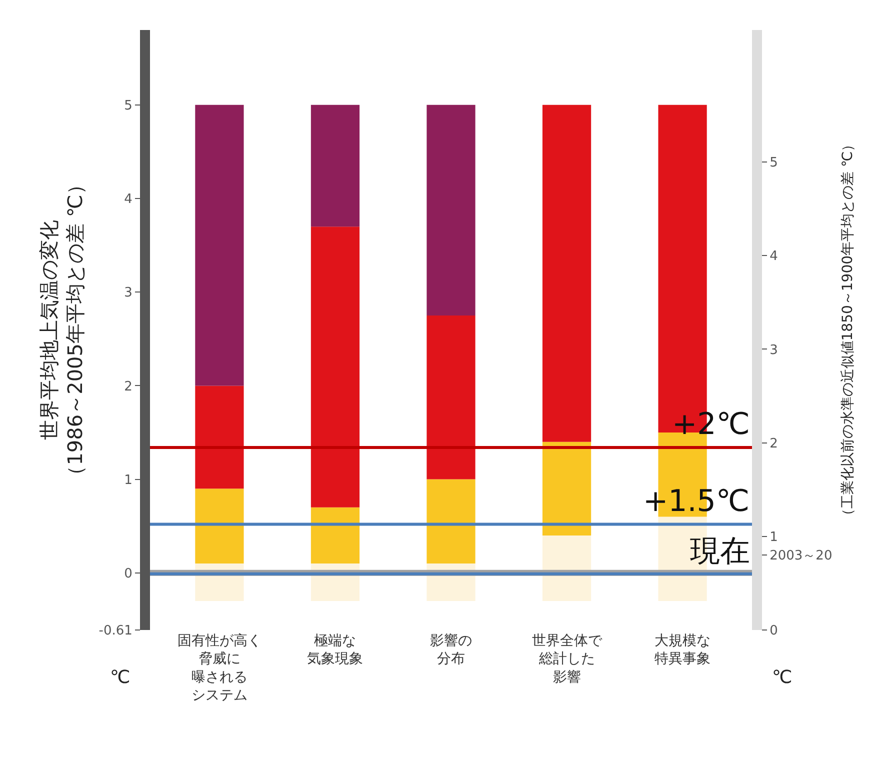 This screenshot has height=765, width=869. I want to click on y2-tick-label: 2003～20, so click(801, 556).